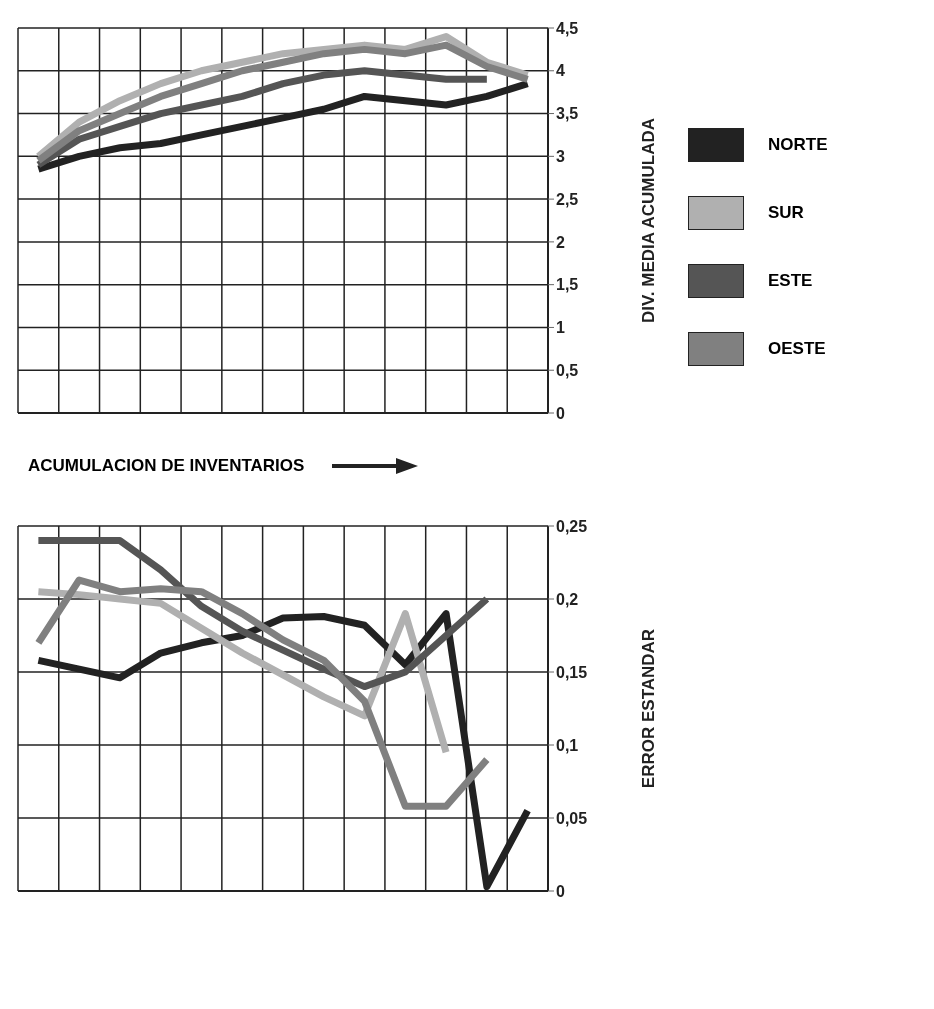 The width and height of the screenshot is (934, 1009). What do you see at coordinates (166, 466) in the screenshot?
I see `x-axis-title: ACUMULACION DE INVENTARIOS` at bounding box center [166, 466].